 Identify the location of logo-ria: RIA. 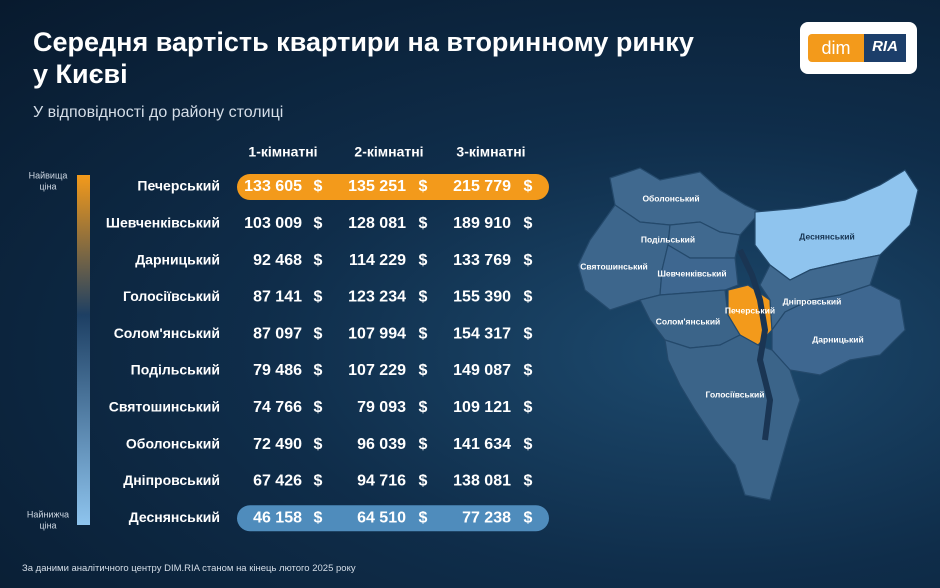
(885, 48).